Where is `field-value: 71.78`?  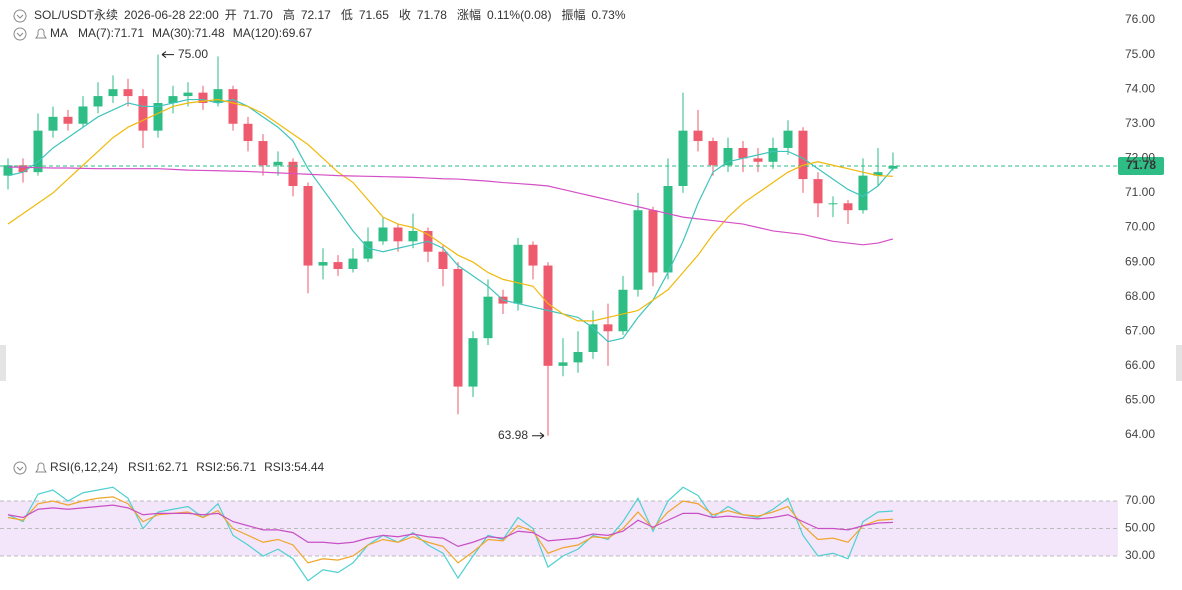
field-value: 71.78 is located at coordinates (432, 15).